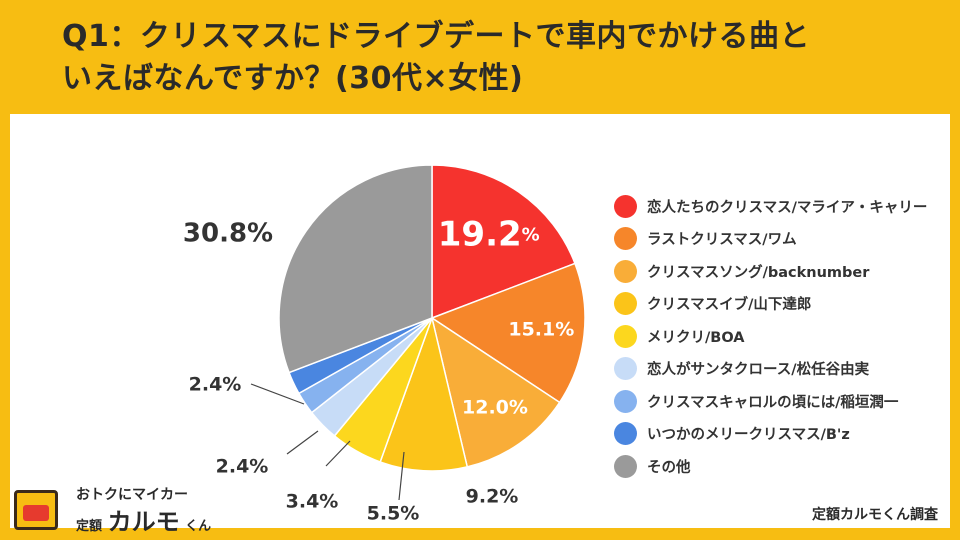 This screenshot has height=540, width=960. I want to click on source-note: 定額カルモくん調査, so click(875, 515).